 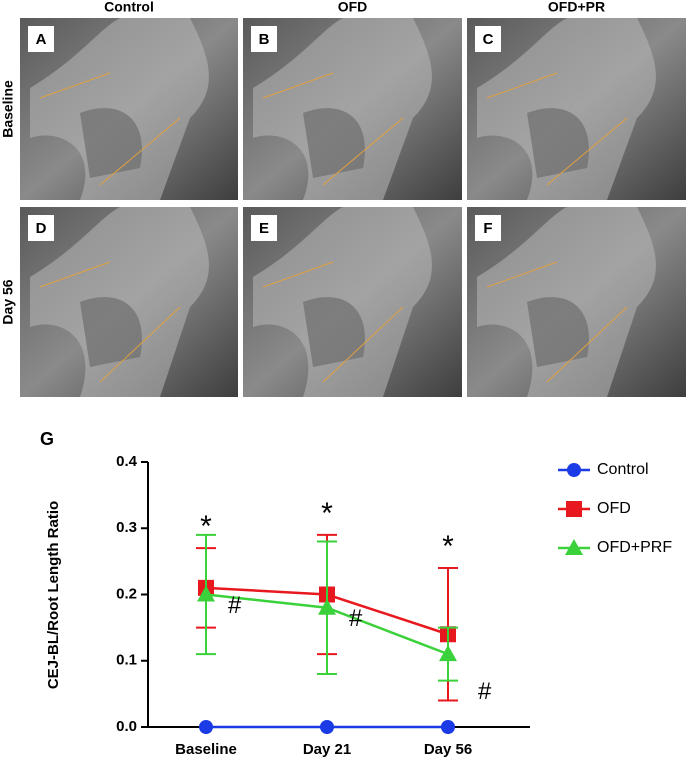 What do you see at coordinates (8, 109) in the screenshot?
I see `row-header: Baseline` at bounding box center [8, 109].